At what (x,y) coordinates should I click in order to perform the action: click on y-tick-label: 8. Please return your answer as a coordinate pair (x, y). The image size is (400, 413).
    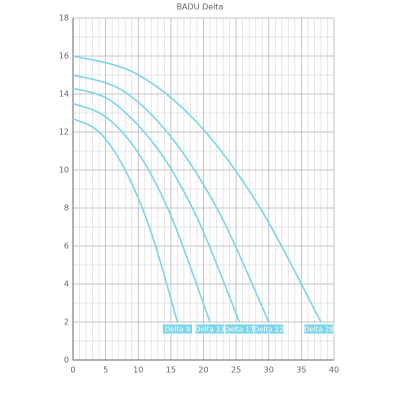
    Looking at the image, I should click on (66, 208).